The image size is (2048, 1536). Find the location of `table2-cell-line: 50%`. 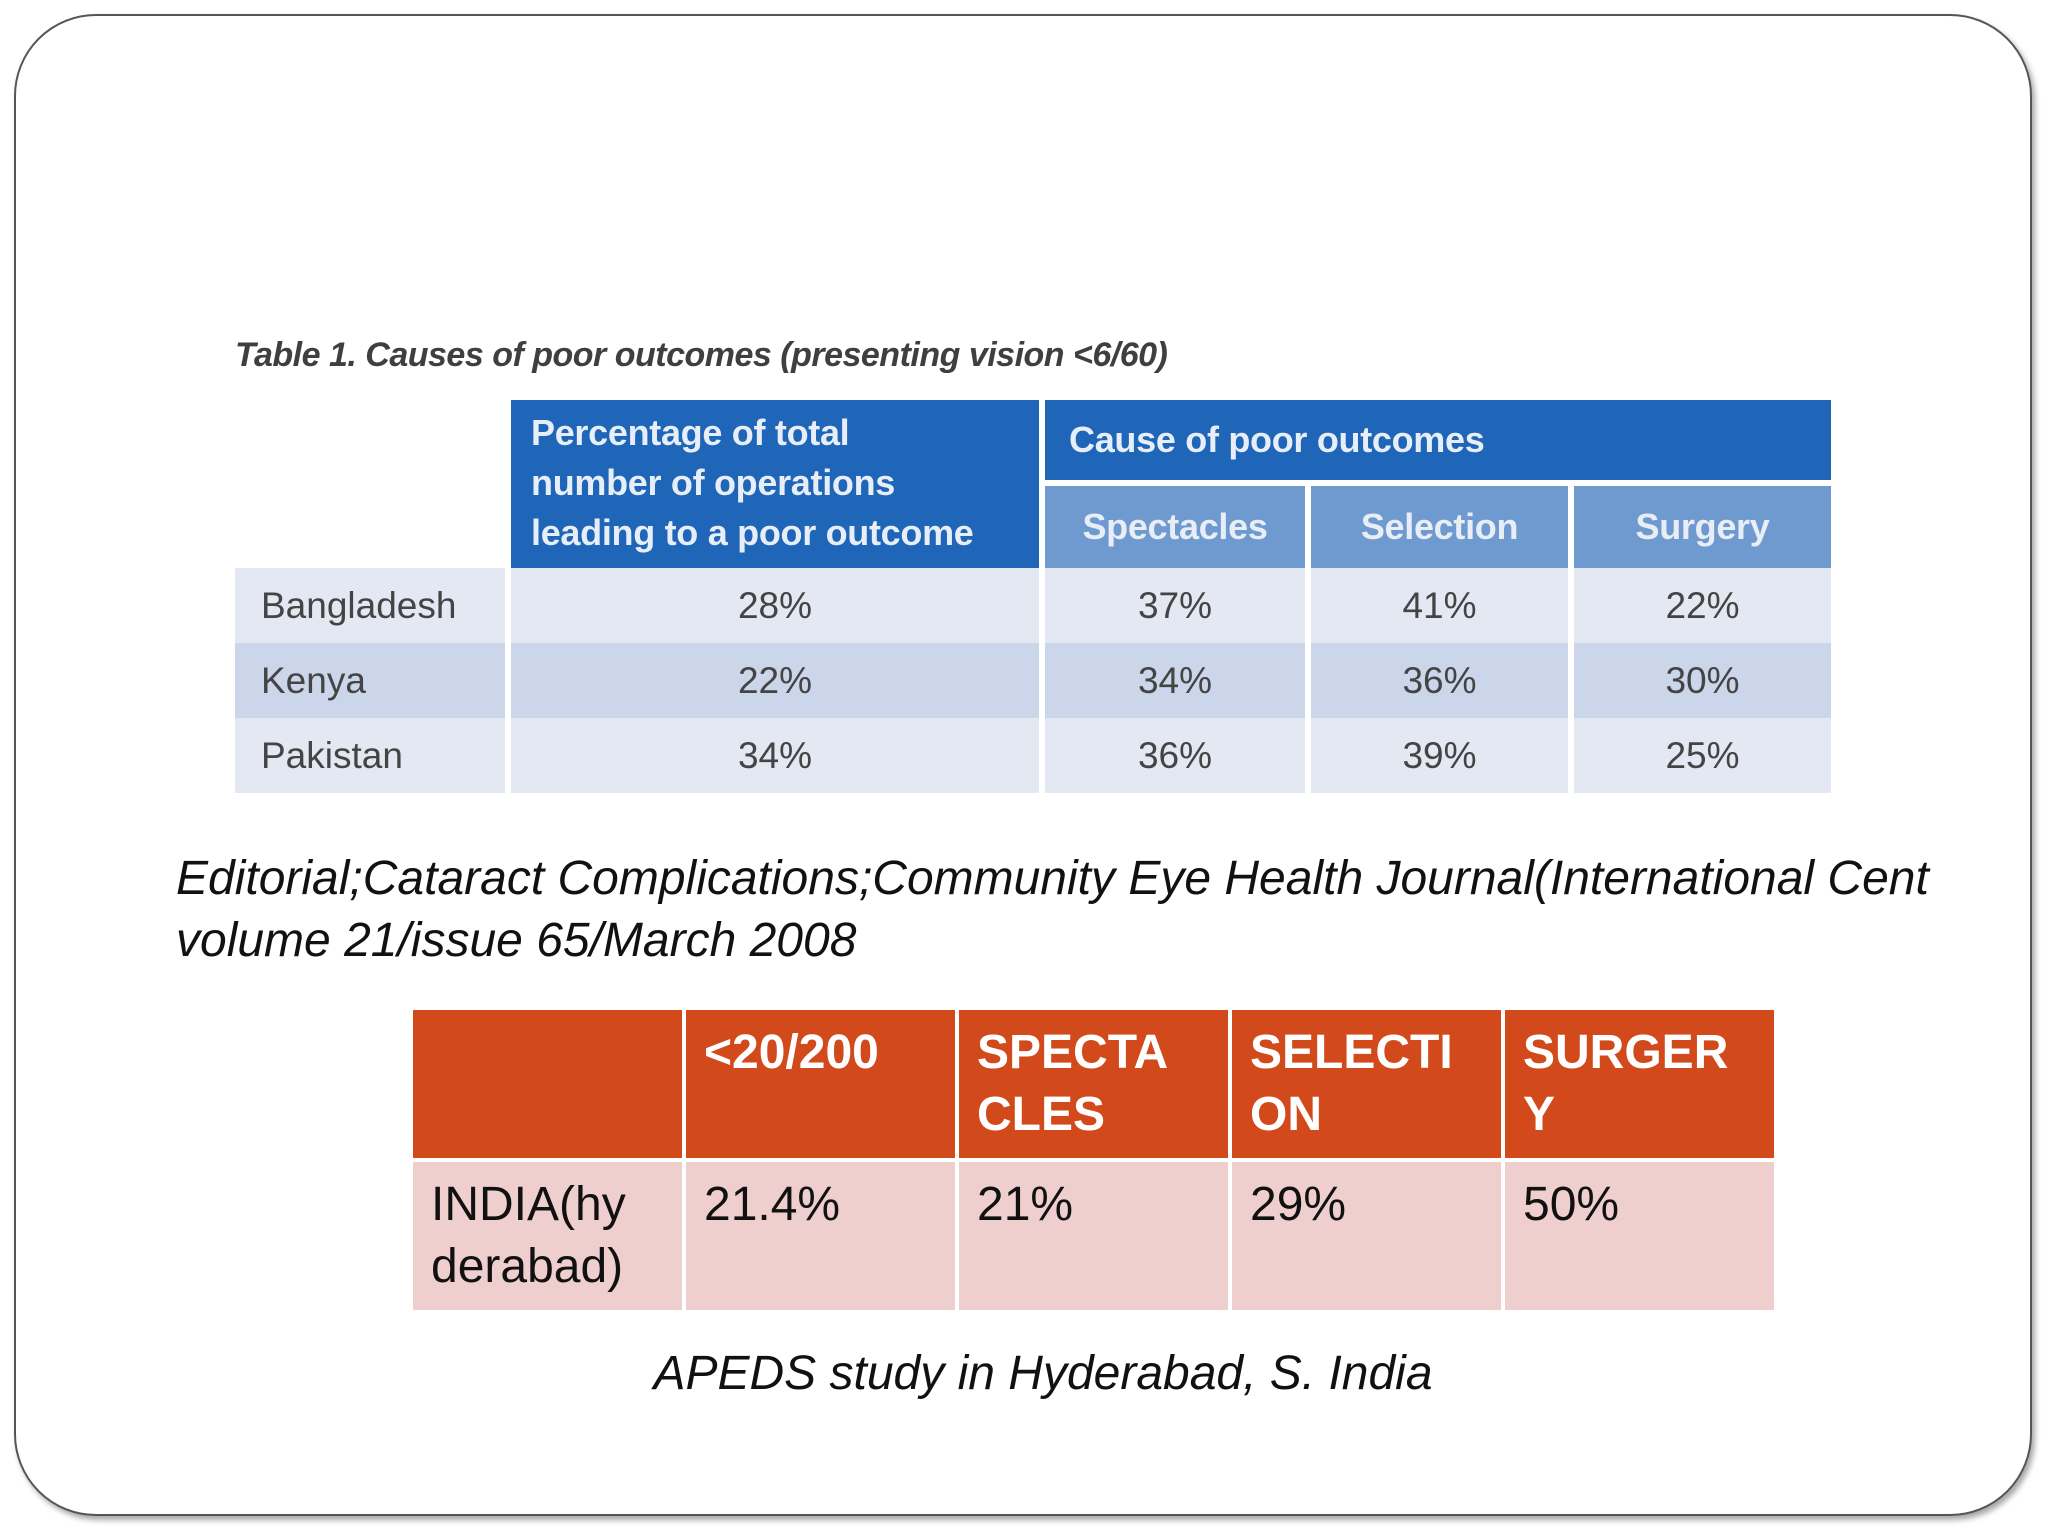

table2-cell-line: 50% is located at coordinates (1571, 1204).